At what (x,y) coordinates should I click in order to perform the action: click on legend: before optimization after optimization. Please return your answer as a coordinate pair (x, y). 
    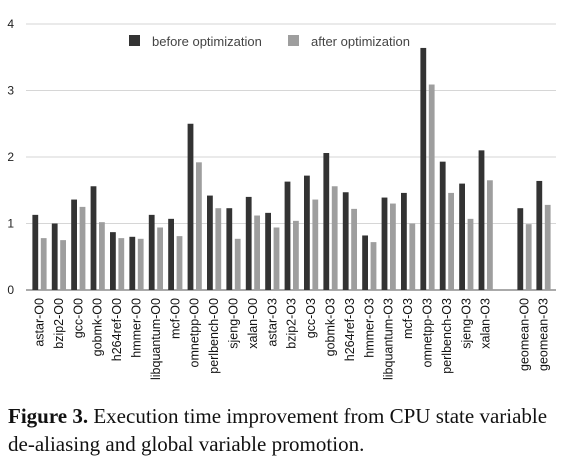
    Looking at the image, I should click on (269, 41).